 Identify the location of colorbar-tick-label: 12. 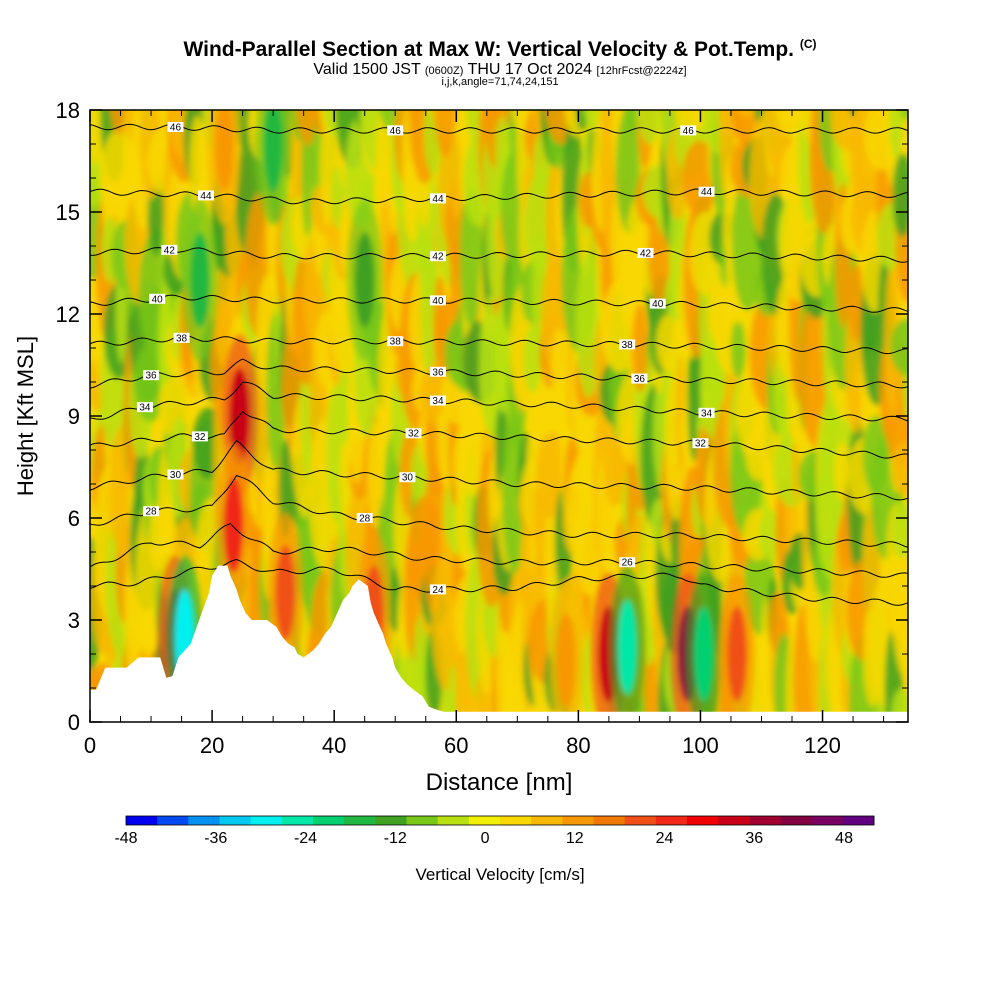
(575, 838).